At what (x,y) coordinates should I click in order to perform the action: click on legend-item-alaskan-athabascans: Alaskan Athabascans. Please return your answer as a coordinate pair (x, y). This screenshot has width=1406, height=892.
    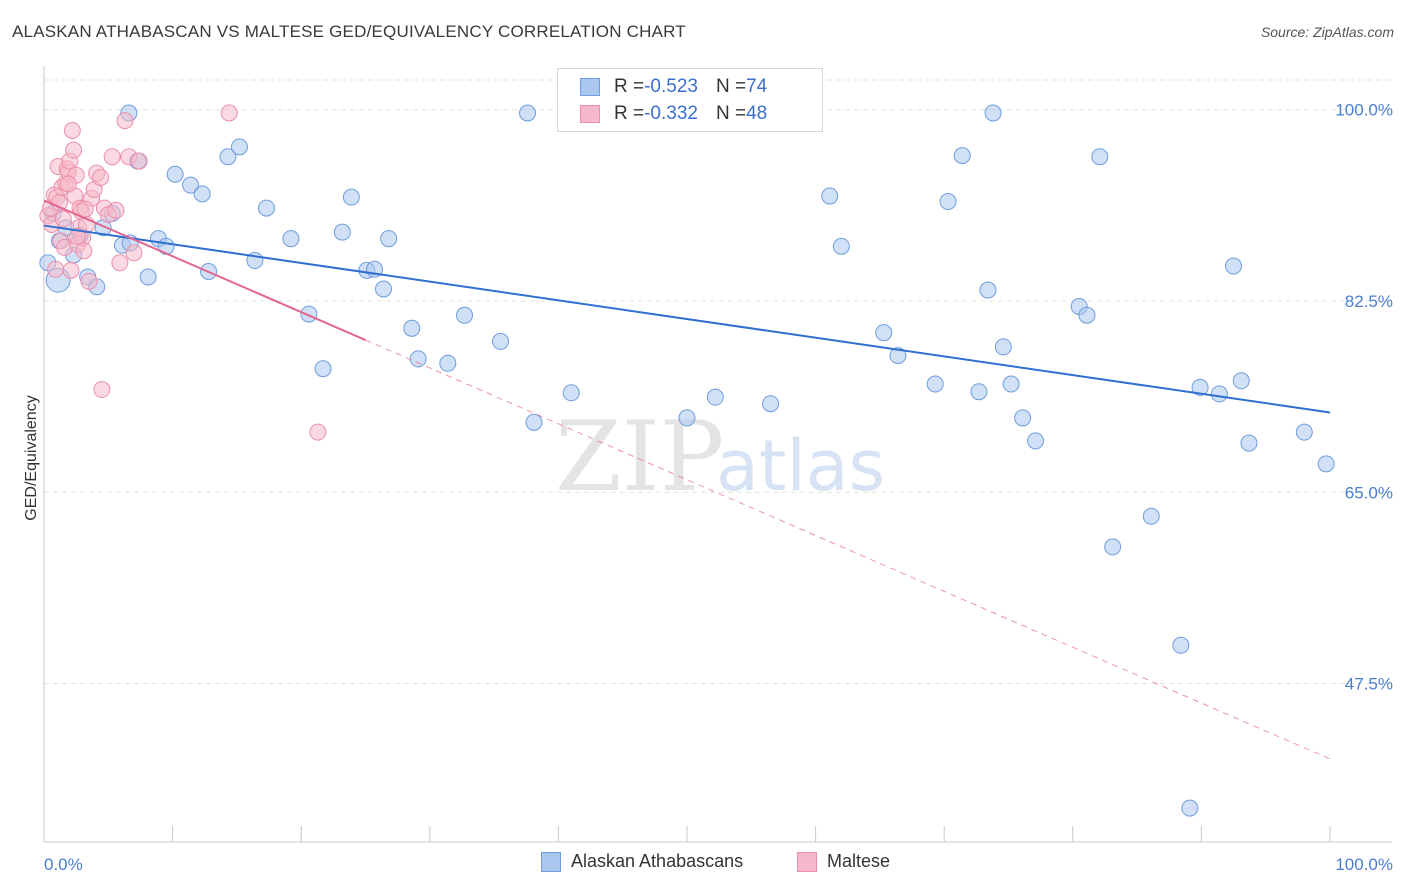
    Looking at the image, I should click on (642, 861).